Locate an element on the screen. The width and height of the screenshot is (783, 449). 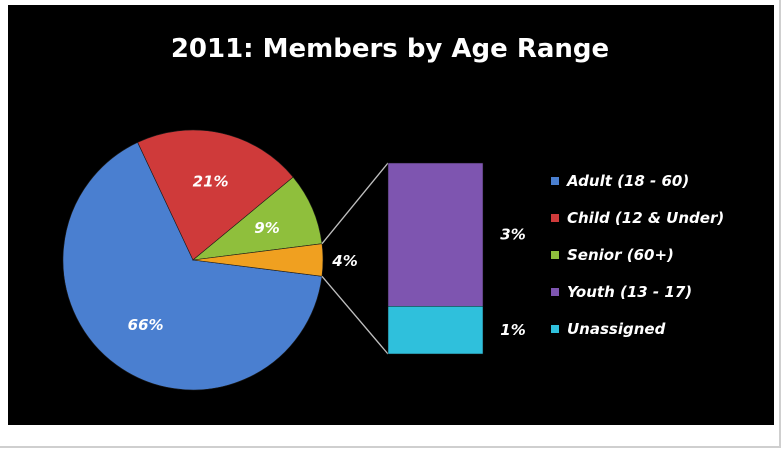
legend-label-senior-60: Senior (60+) is located at coordinates (620, 255).